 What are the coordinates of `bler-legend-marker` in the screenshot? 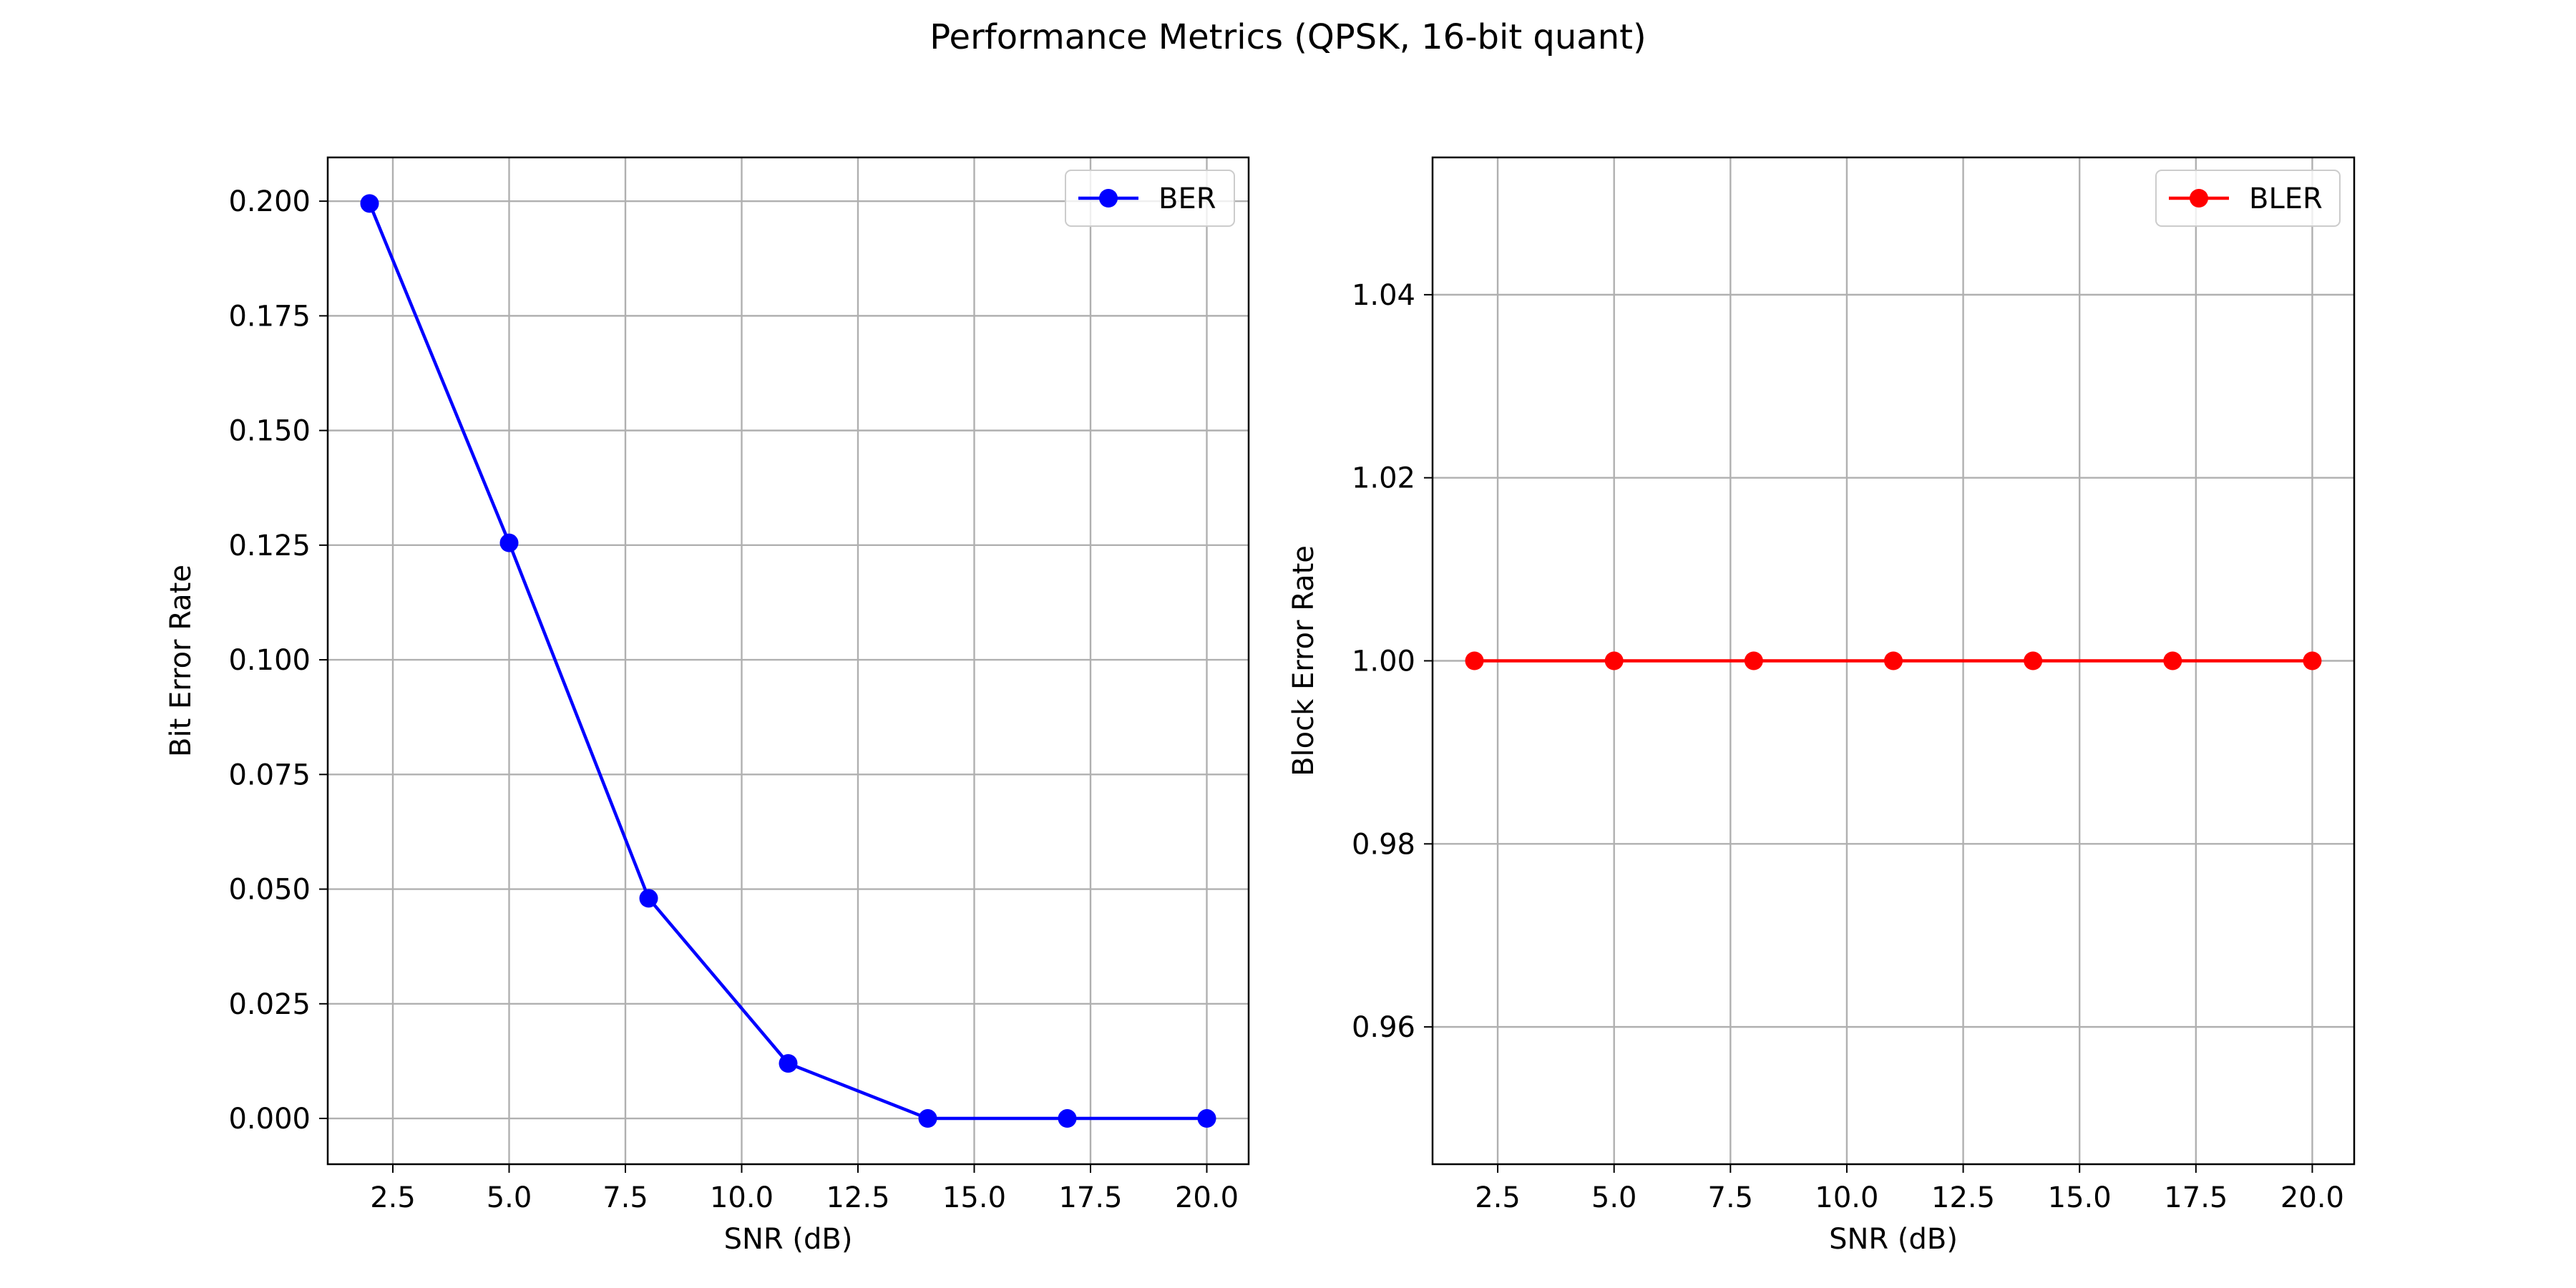 It's located at (2199, 198).